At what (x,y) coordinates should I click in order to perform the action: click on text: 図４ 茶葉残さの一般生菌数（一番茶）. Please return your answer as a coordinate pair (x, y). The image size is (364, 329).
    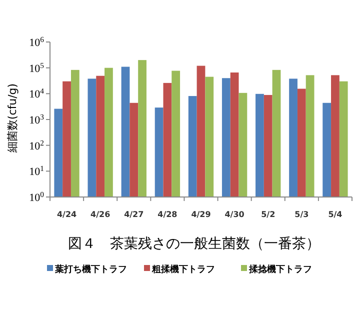
    Looking at the image, I should click on (194, 244).